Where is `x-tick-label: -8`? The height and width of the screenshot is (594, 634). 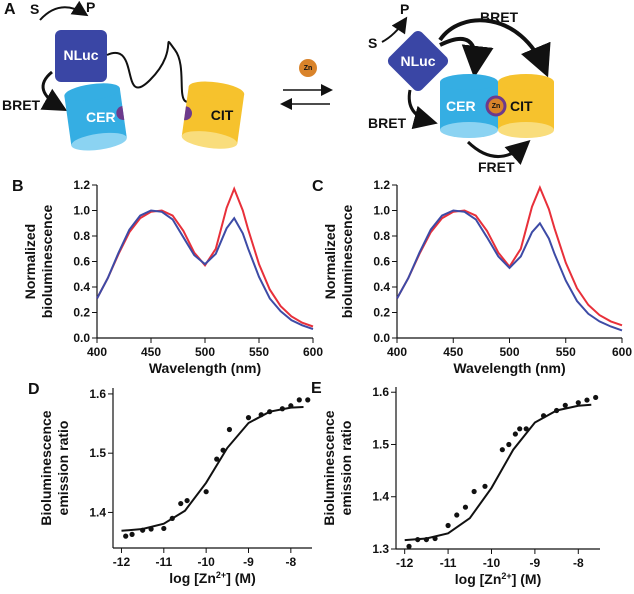 x-tick-label: -8 is located at coordinates (290, 562).